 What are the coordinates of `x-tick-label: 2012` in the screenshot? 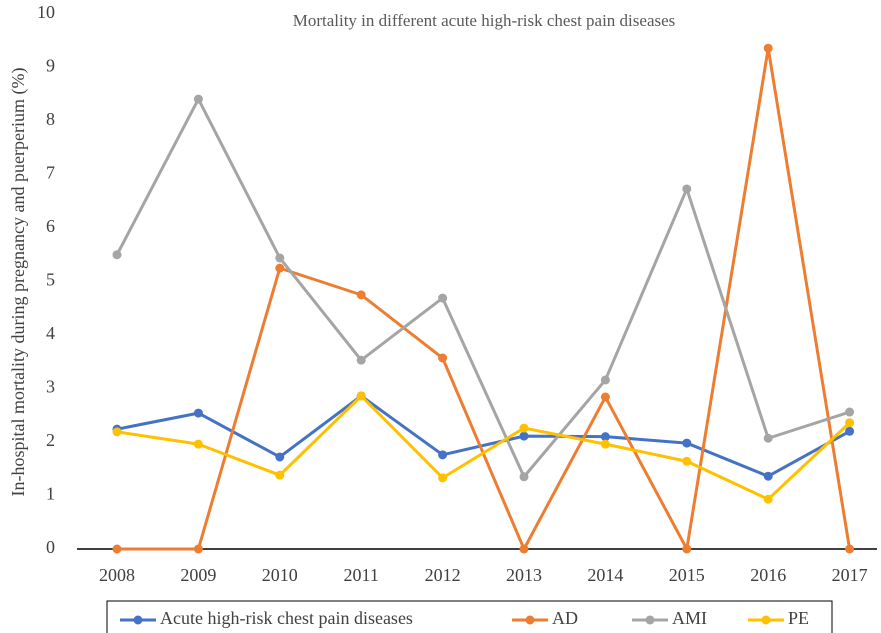 It's located at (443, 575).